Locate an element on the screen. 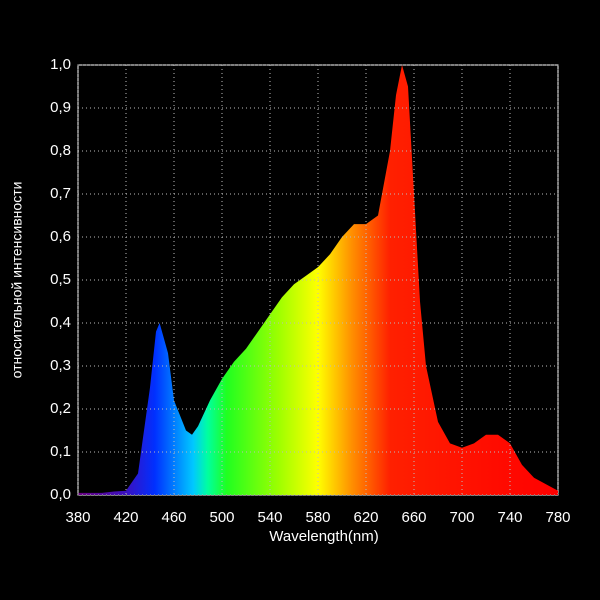 Image resolution: width=600 pixels, height=600 pixels. y-tick-label: 0,7 is located at coordinates (60, 193).